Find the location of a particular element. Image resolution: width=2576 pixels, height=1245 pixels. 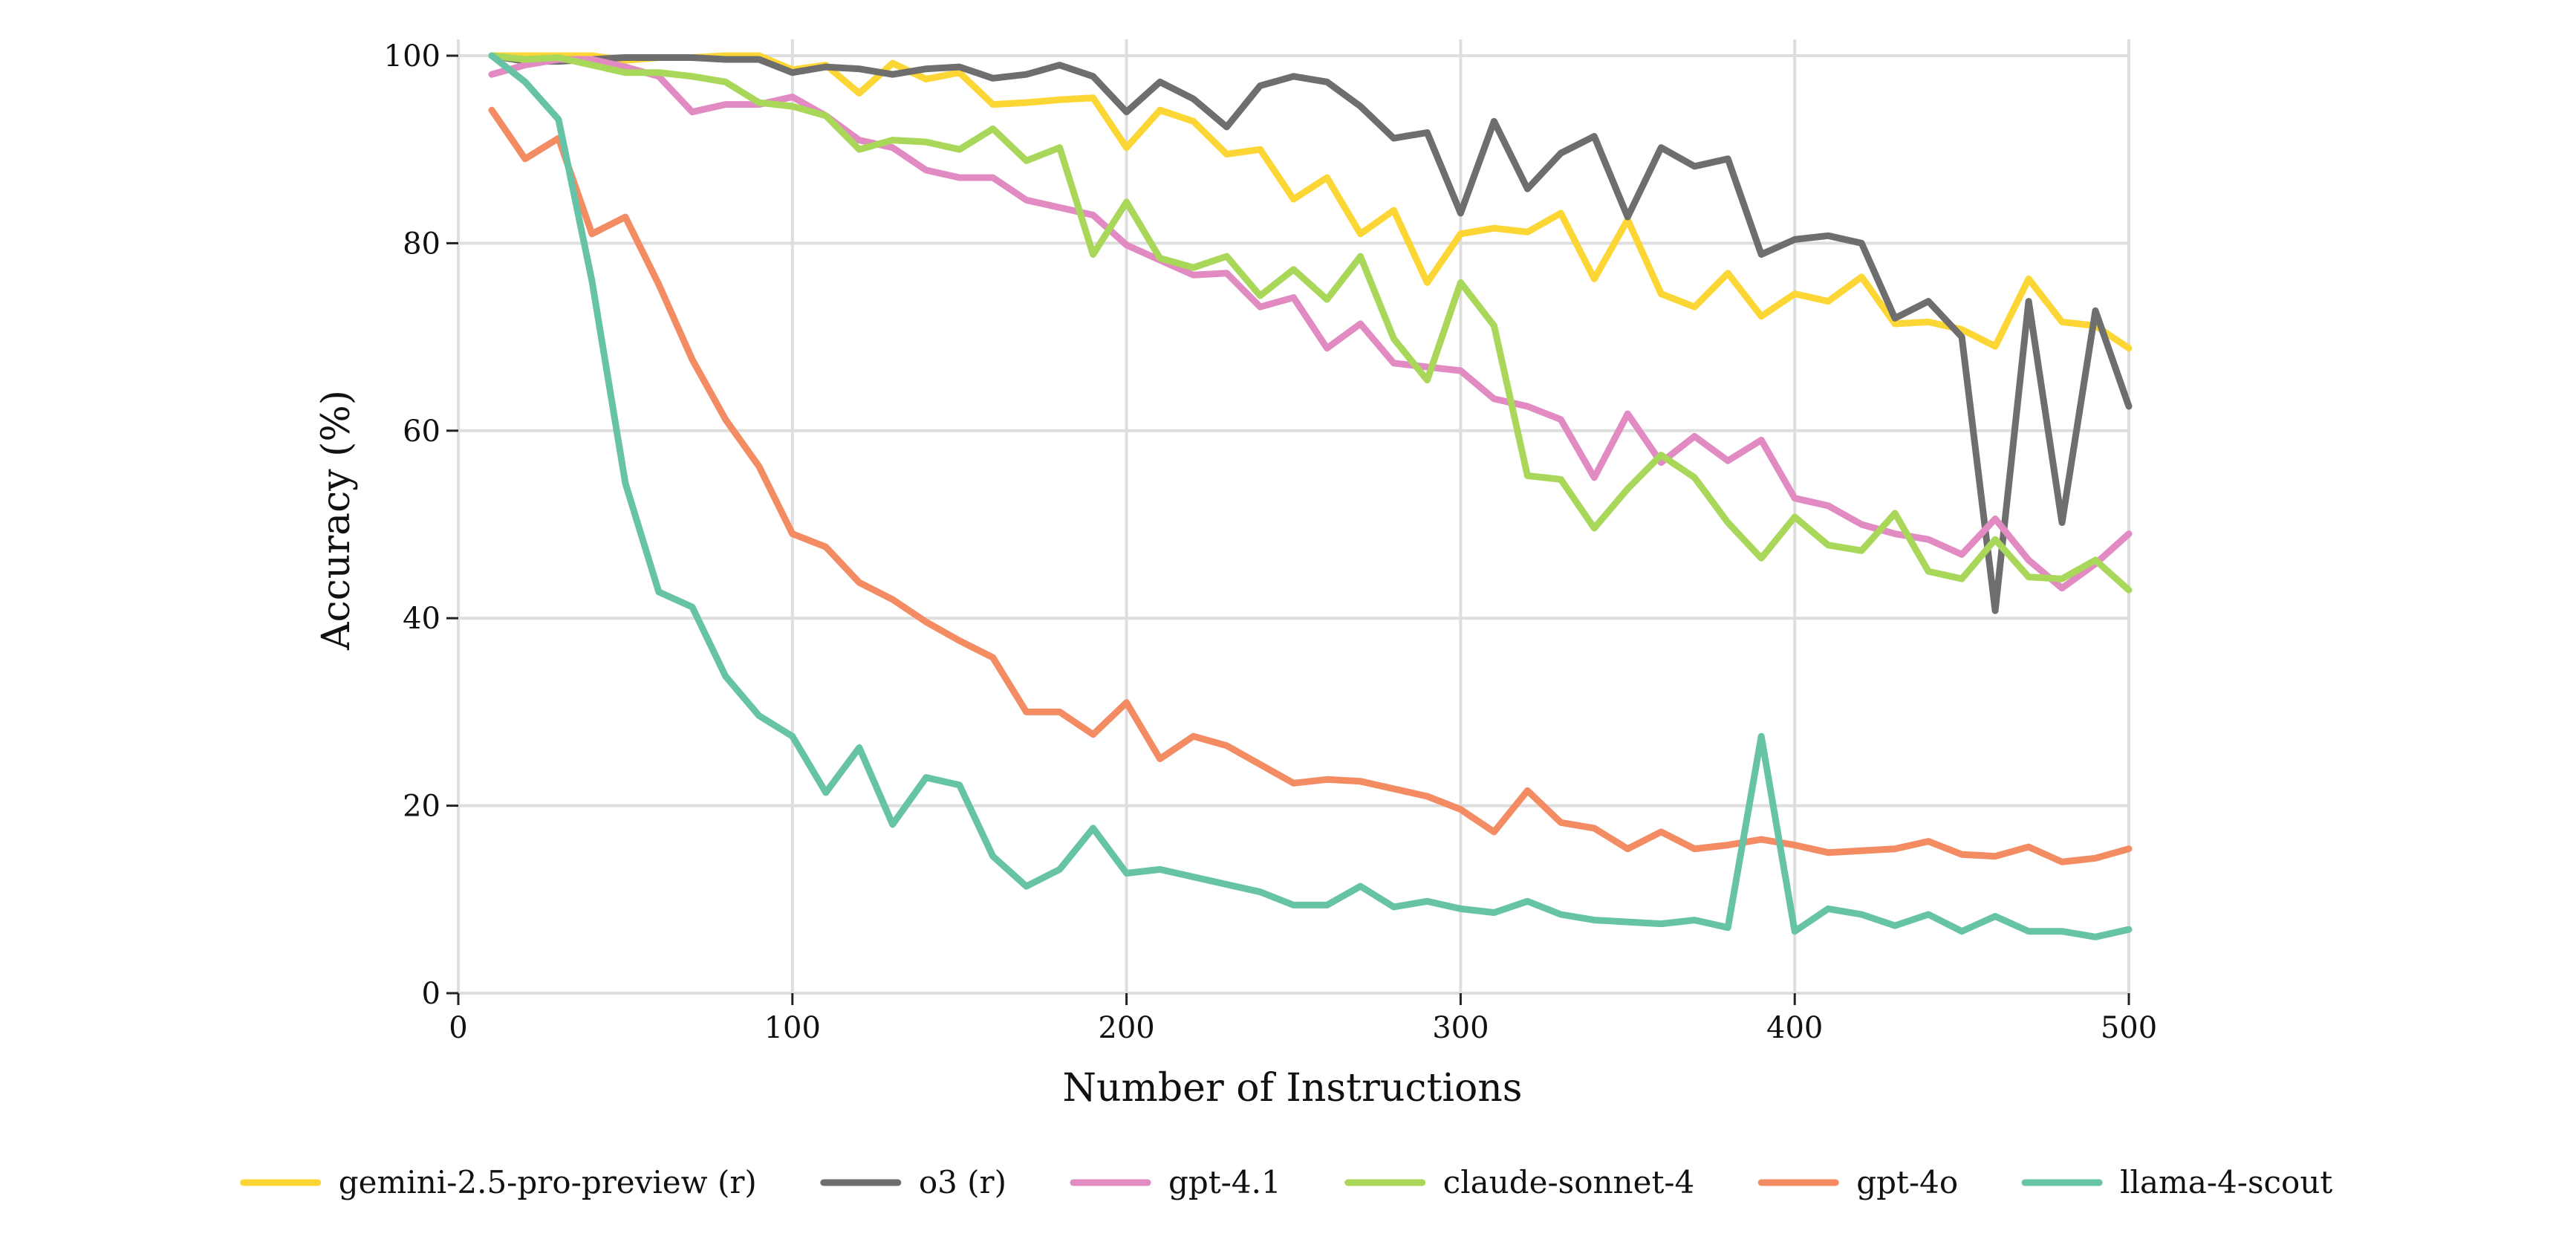

legend-label: gemini-2.5-pro-preview (r) is located at coordinates (548, 1182).